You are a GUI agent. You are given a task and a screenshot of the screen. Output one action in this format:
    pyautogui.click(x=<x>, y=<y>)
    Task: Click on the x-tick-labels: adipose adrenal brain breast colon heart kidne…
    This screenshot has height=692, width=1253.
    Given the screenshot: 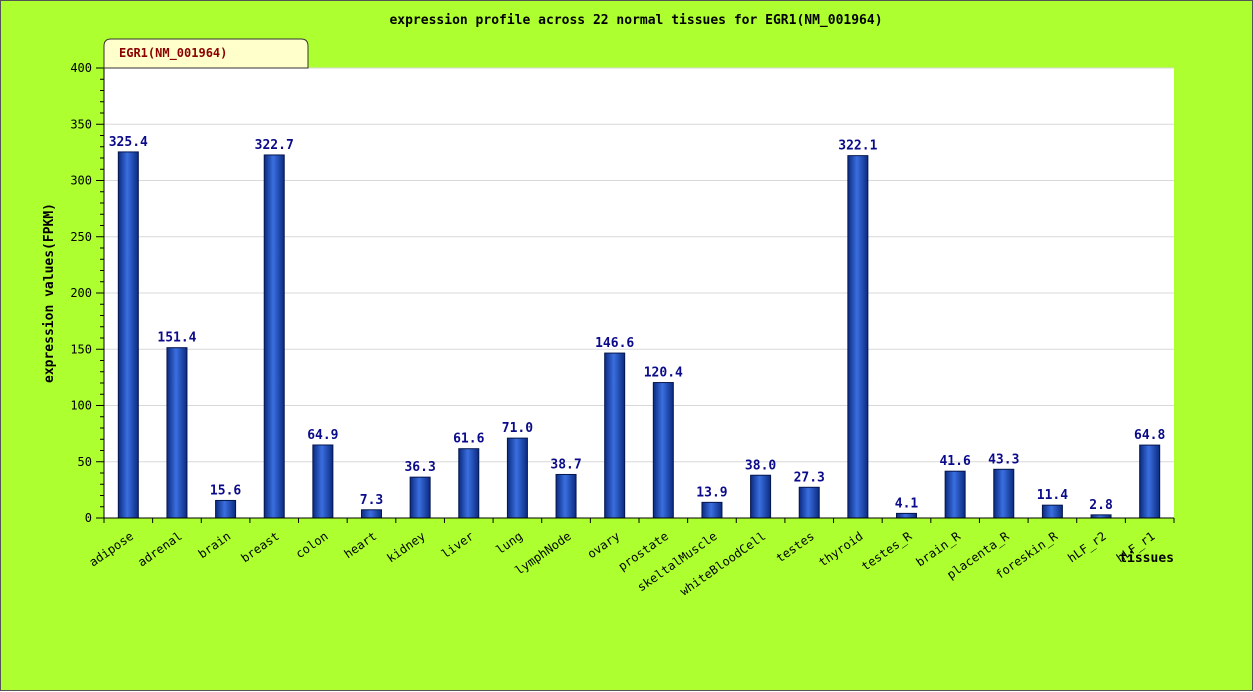 What is the action you would take?
    pyautogui.click(x=622, y=564)
    